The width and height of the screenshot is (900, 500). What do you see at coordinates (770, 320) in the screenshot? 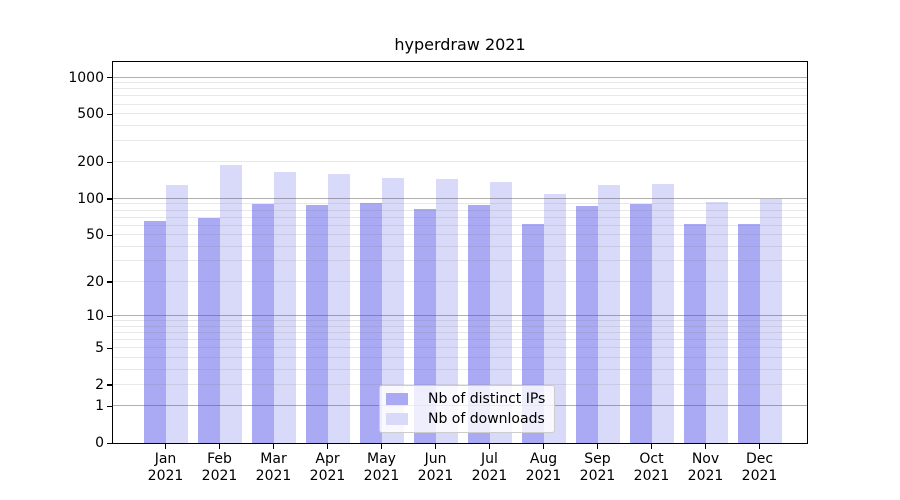
I see `bar-downloads-dec-2021` at bounding box center [770, 320].